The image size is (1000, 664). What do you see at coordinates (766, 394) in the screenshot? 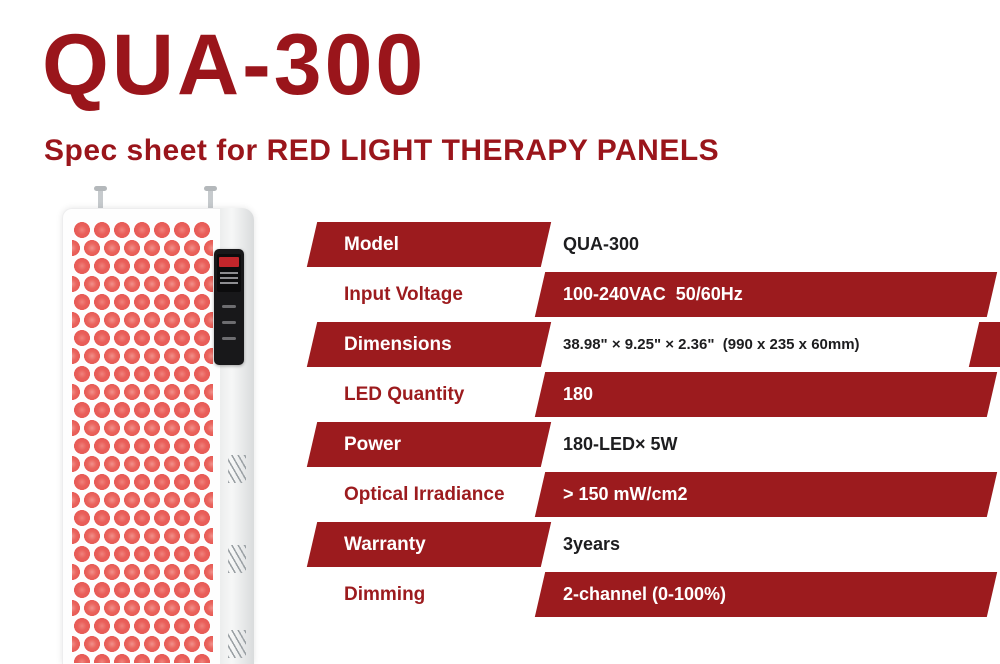
I see `value-banner` at bounding box center [766, 394].